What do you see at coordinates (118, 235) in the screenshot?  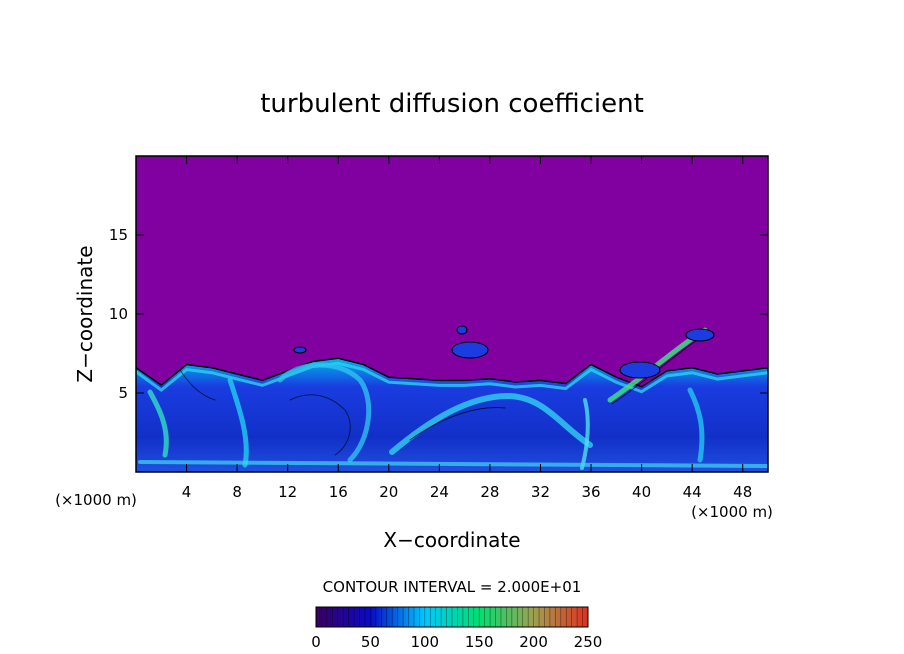 I see `y-tick-label: 15` at bounding box center [118, 235].